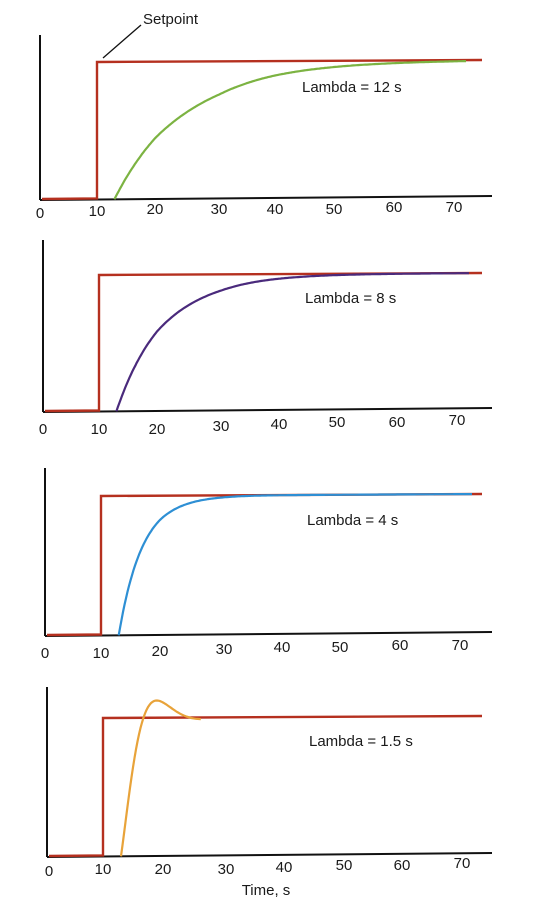 This screenshot has height=903, width=552. Describe the element at coordinates (122, 41) in the screenshot. I see `setpoint-leader-line` at that location.